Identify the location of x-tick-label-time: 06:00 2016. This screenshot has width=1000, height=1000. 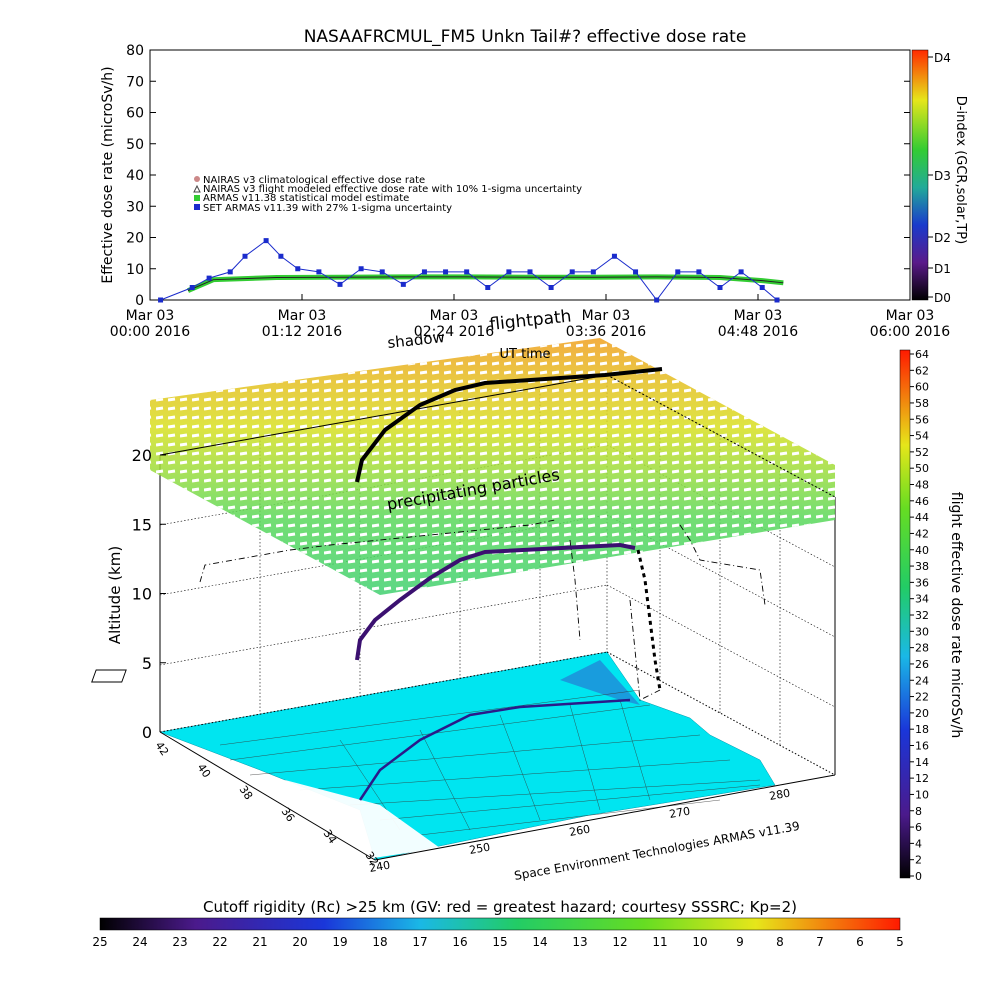
(910, 332).